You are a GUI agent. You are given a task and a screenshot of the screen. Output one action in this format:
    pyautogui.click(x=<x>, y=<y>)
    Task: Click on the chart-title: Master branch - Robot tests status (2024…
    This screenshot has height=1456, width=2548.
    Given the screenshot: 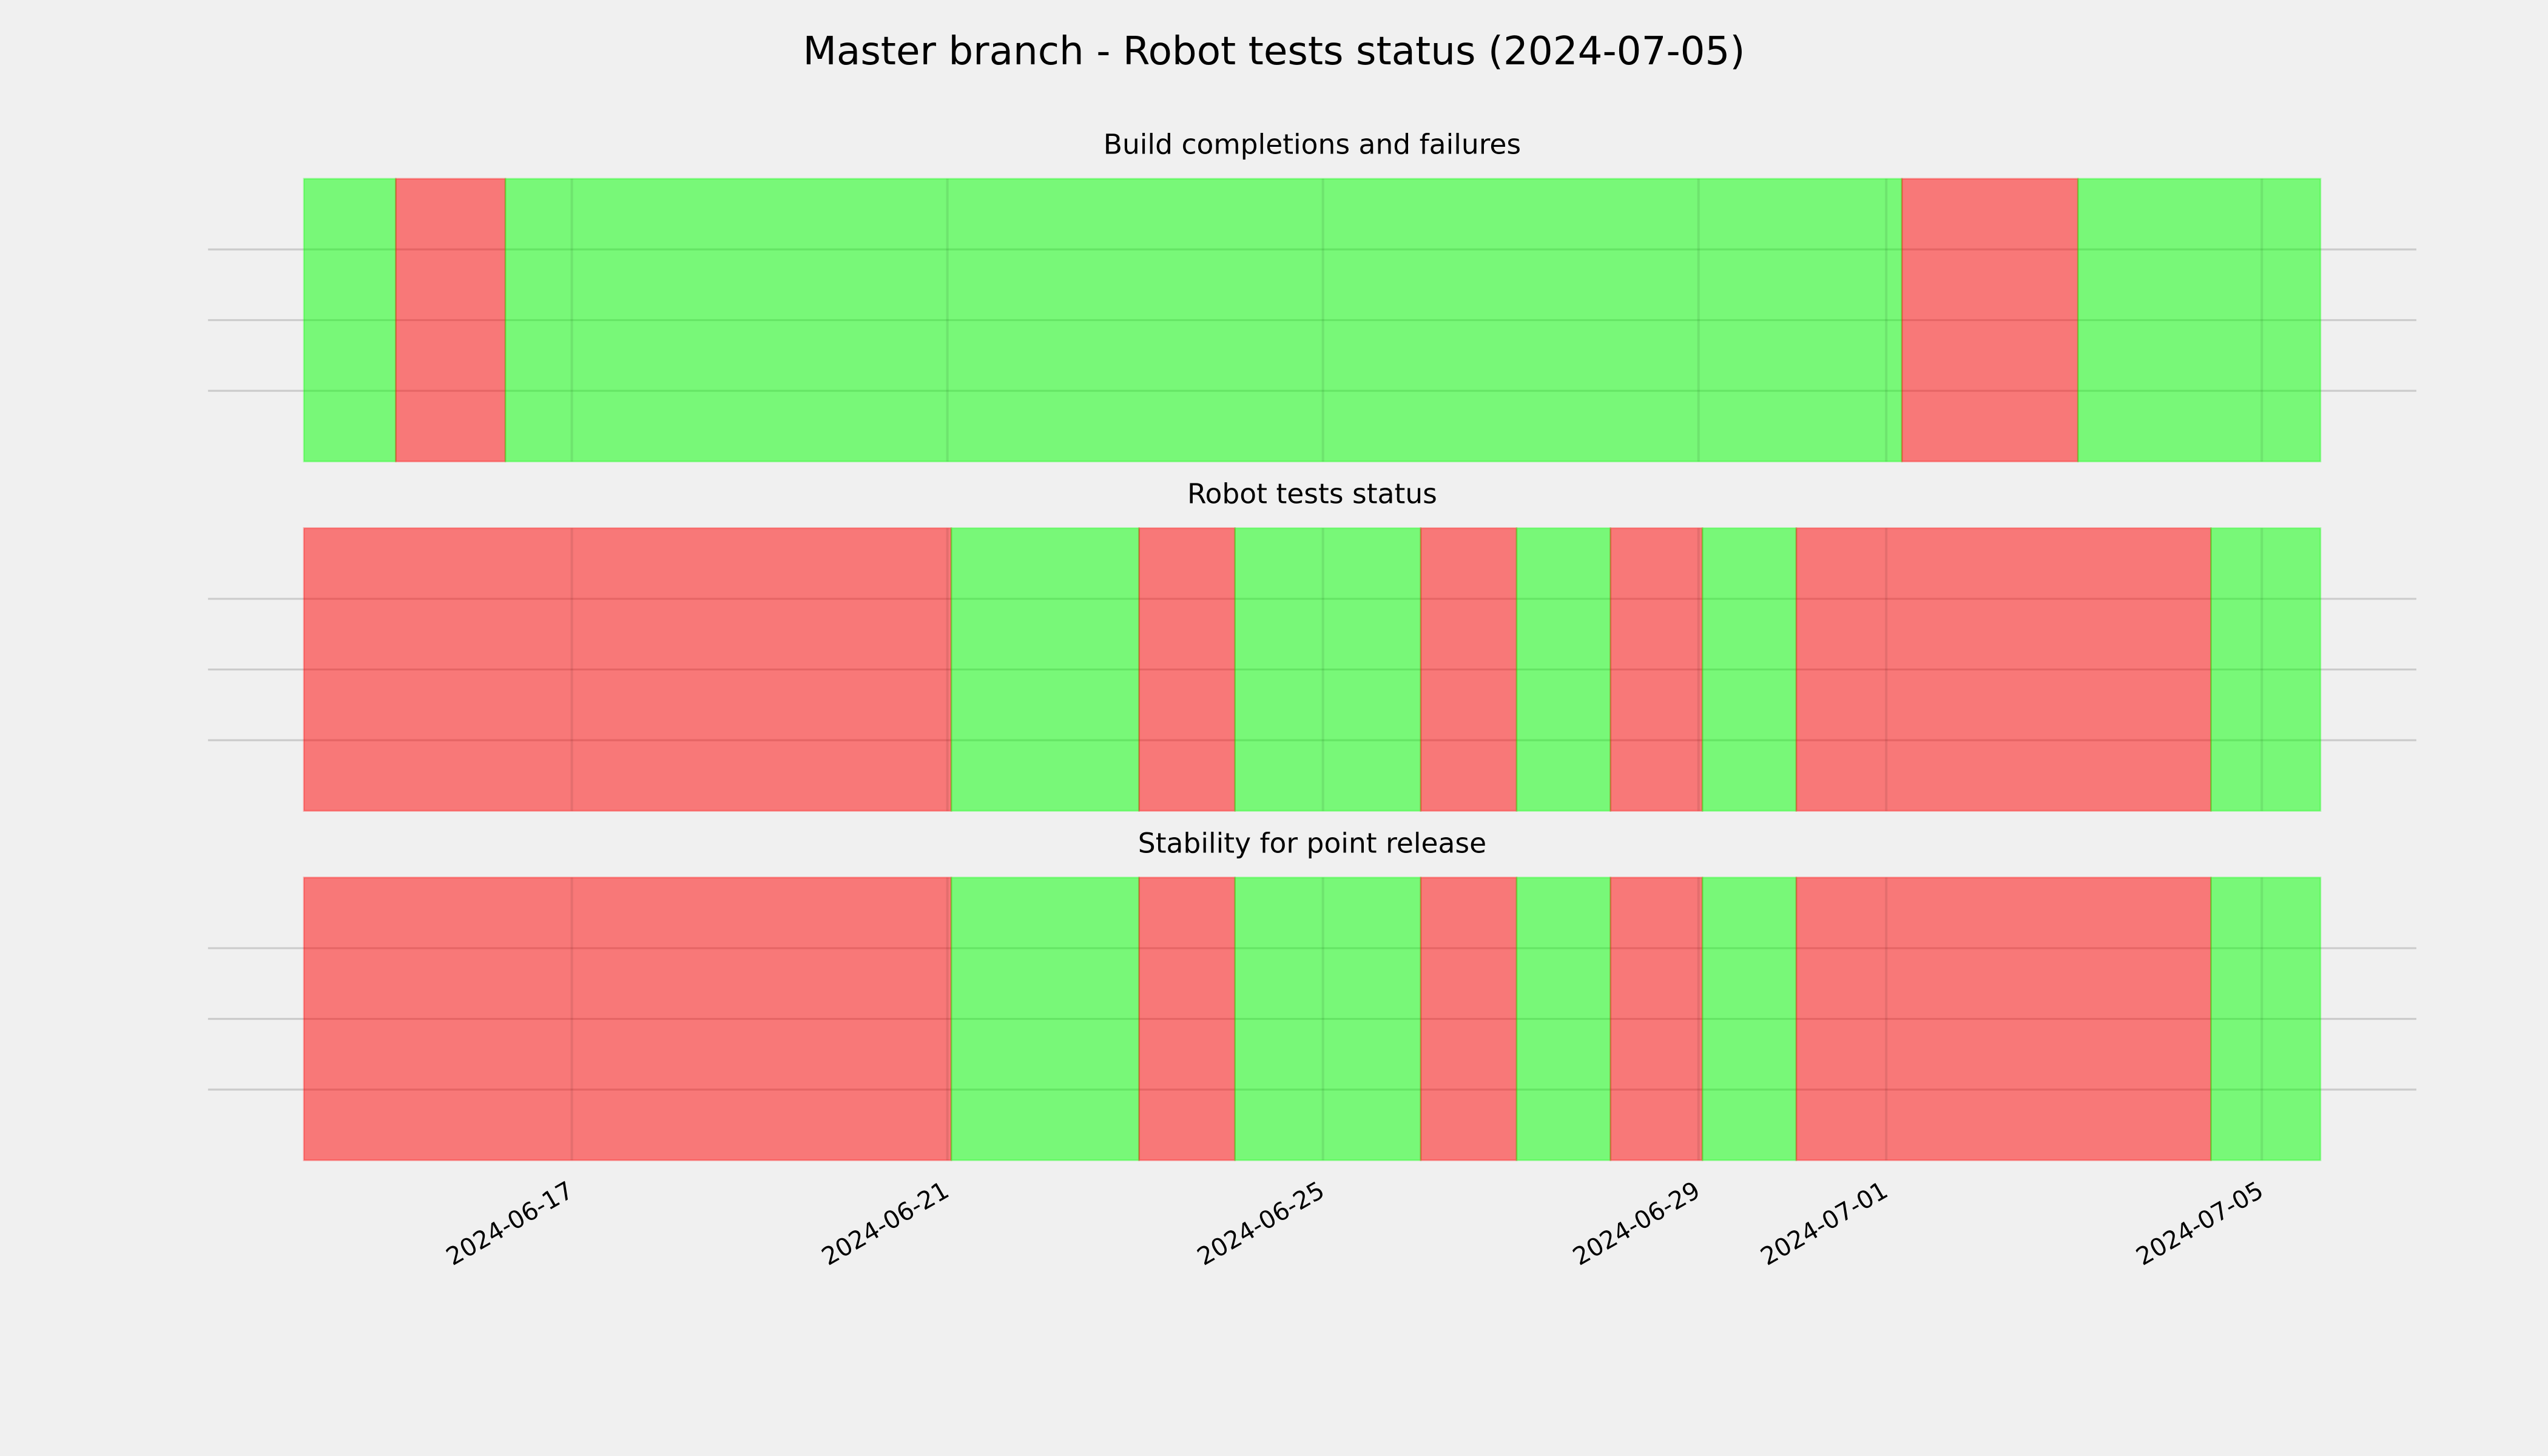 What is the action you would take?
    pyautogui.click(x=1274, y=51)
    